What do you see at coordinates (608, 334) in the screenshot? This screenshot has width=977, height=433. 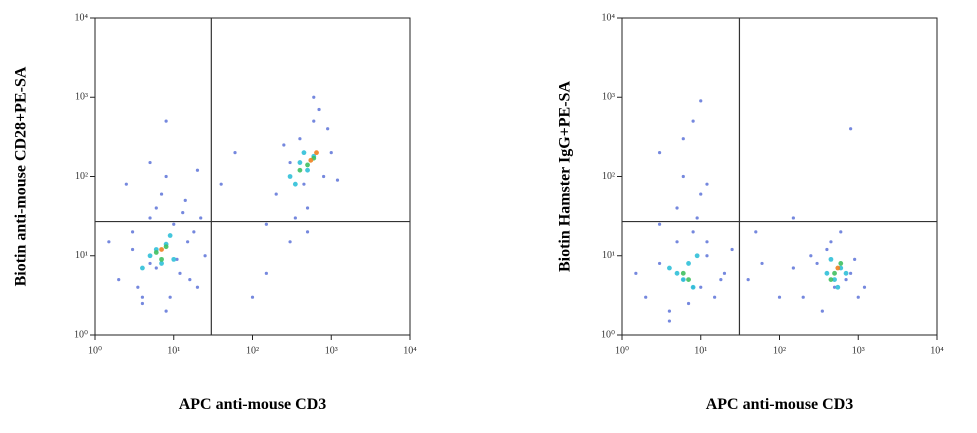 I see `y-tick-label: 10⁰` at bounding box center [608, 334].